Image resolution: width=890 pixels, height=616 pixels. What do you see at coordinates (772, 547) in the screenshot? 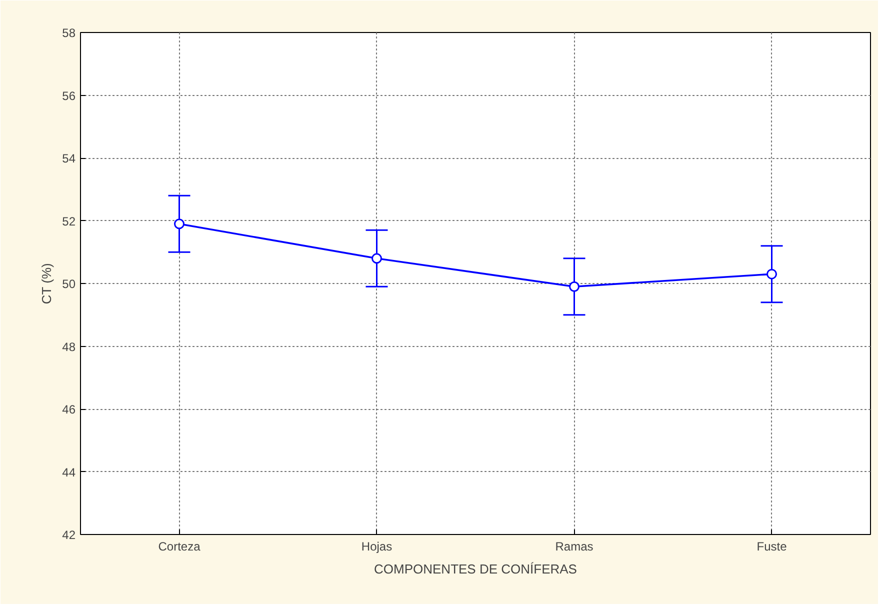
I see `x-tick-label: Fuste` at bounding box center [772, 547].